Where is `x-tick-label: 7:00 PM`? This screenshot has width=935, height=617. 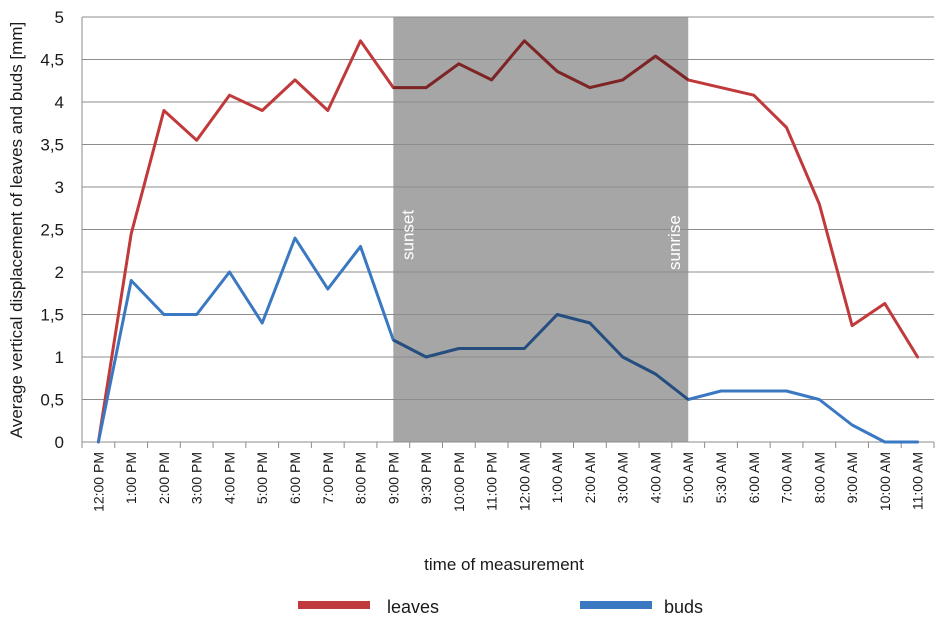
x-tick-label: 7:00 PM is located at coordinates (328, 478).